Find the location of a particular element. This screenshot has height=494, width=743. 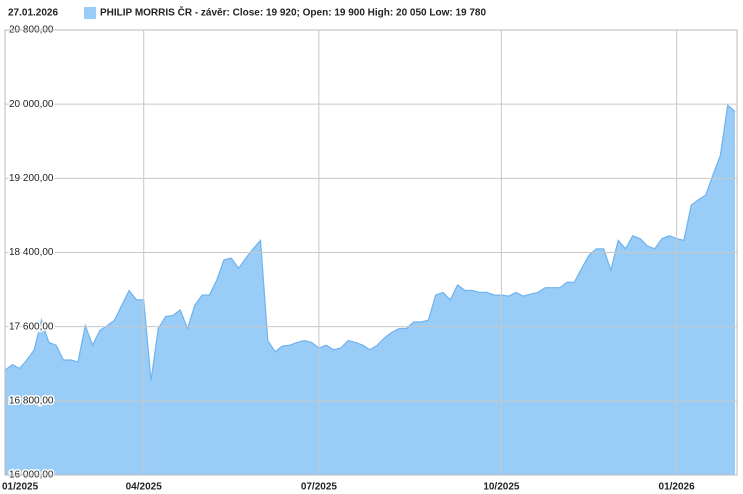

y-tick-label: 20 000,00 is located at coordinates (31, 104).